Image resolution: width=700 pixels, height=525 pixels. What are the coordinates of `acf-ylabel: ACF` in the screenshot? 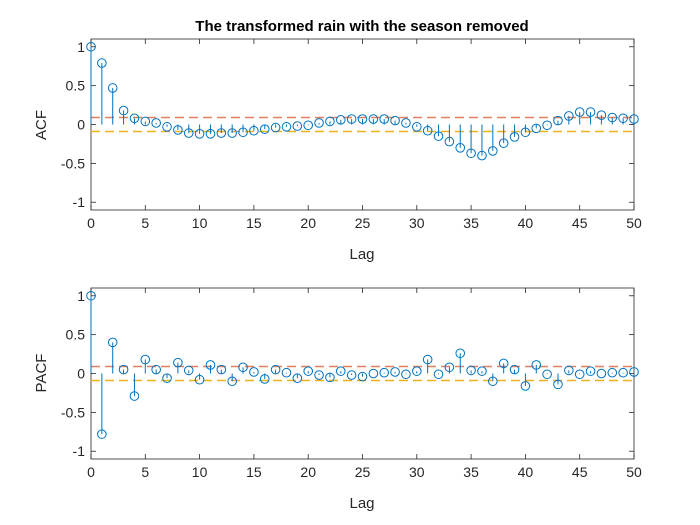 It's located at (41, 125).